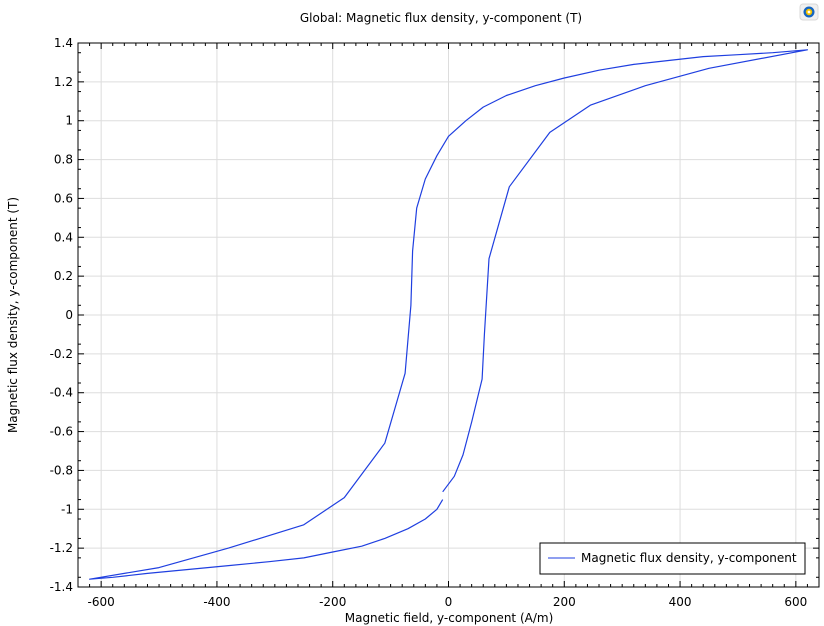  Describe the element at coordinates (61, 432) in the screenshot. I see `y-tick-label: -0.6` at that location.